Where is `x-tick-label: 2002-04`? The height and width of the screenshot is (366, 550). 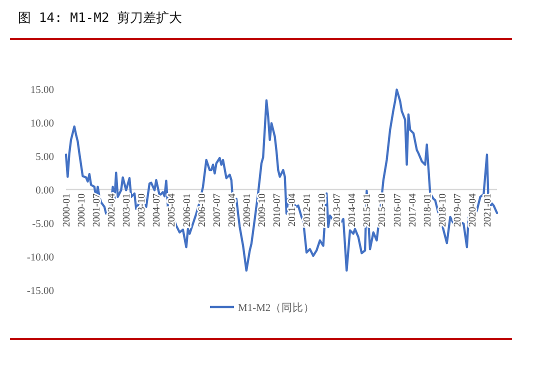
x-tick-label: 2002-04 is located at coordinates (112, 210).